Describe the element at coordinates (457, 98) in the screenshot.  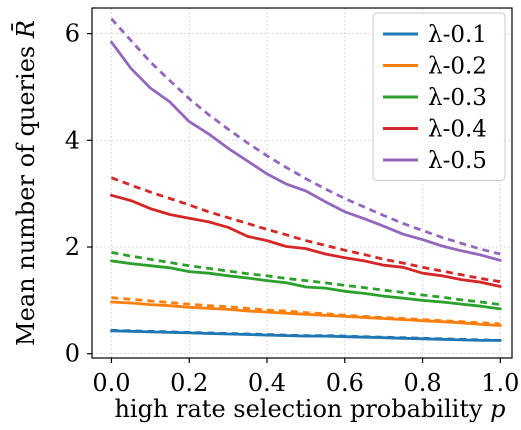
I see `legend-label: λ-0.3` at that location.